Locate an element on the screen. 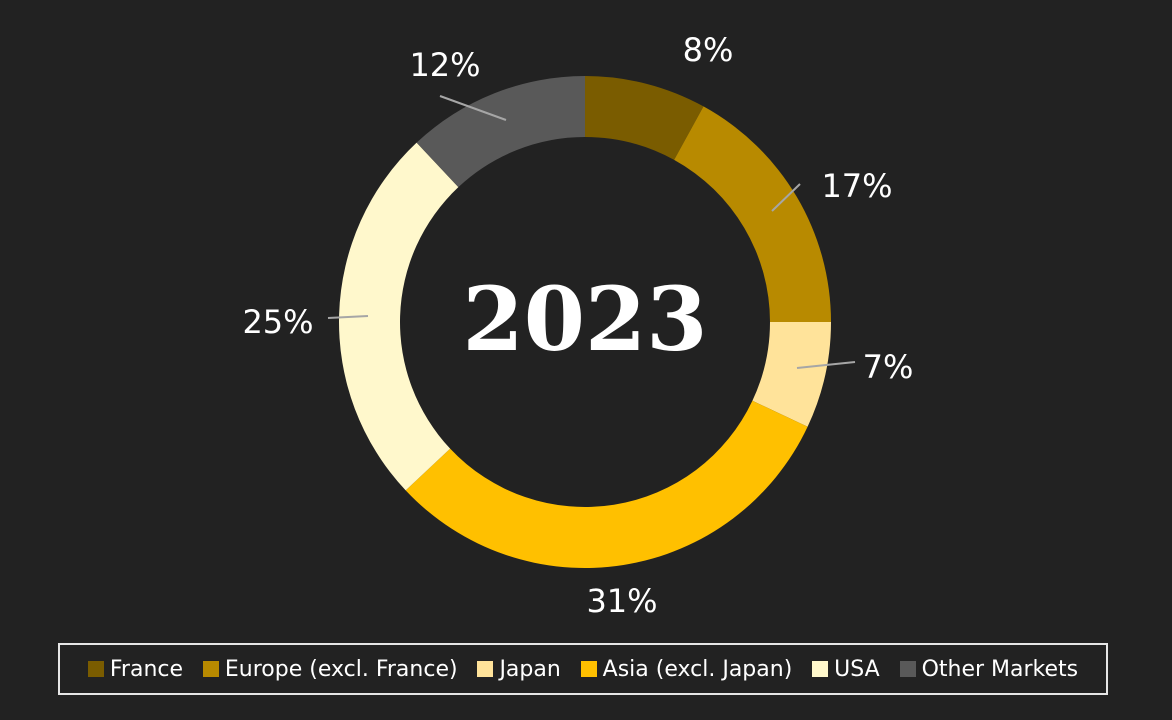  data-label: 31% is located at coordinates (621, 601).